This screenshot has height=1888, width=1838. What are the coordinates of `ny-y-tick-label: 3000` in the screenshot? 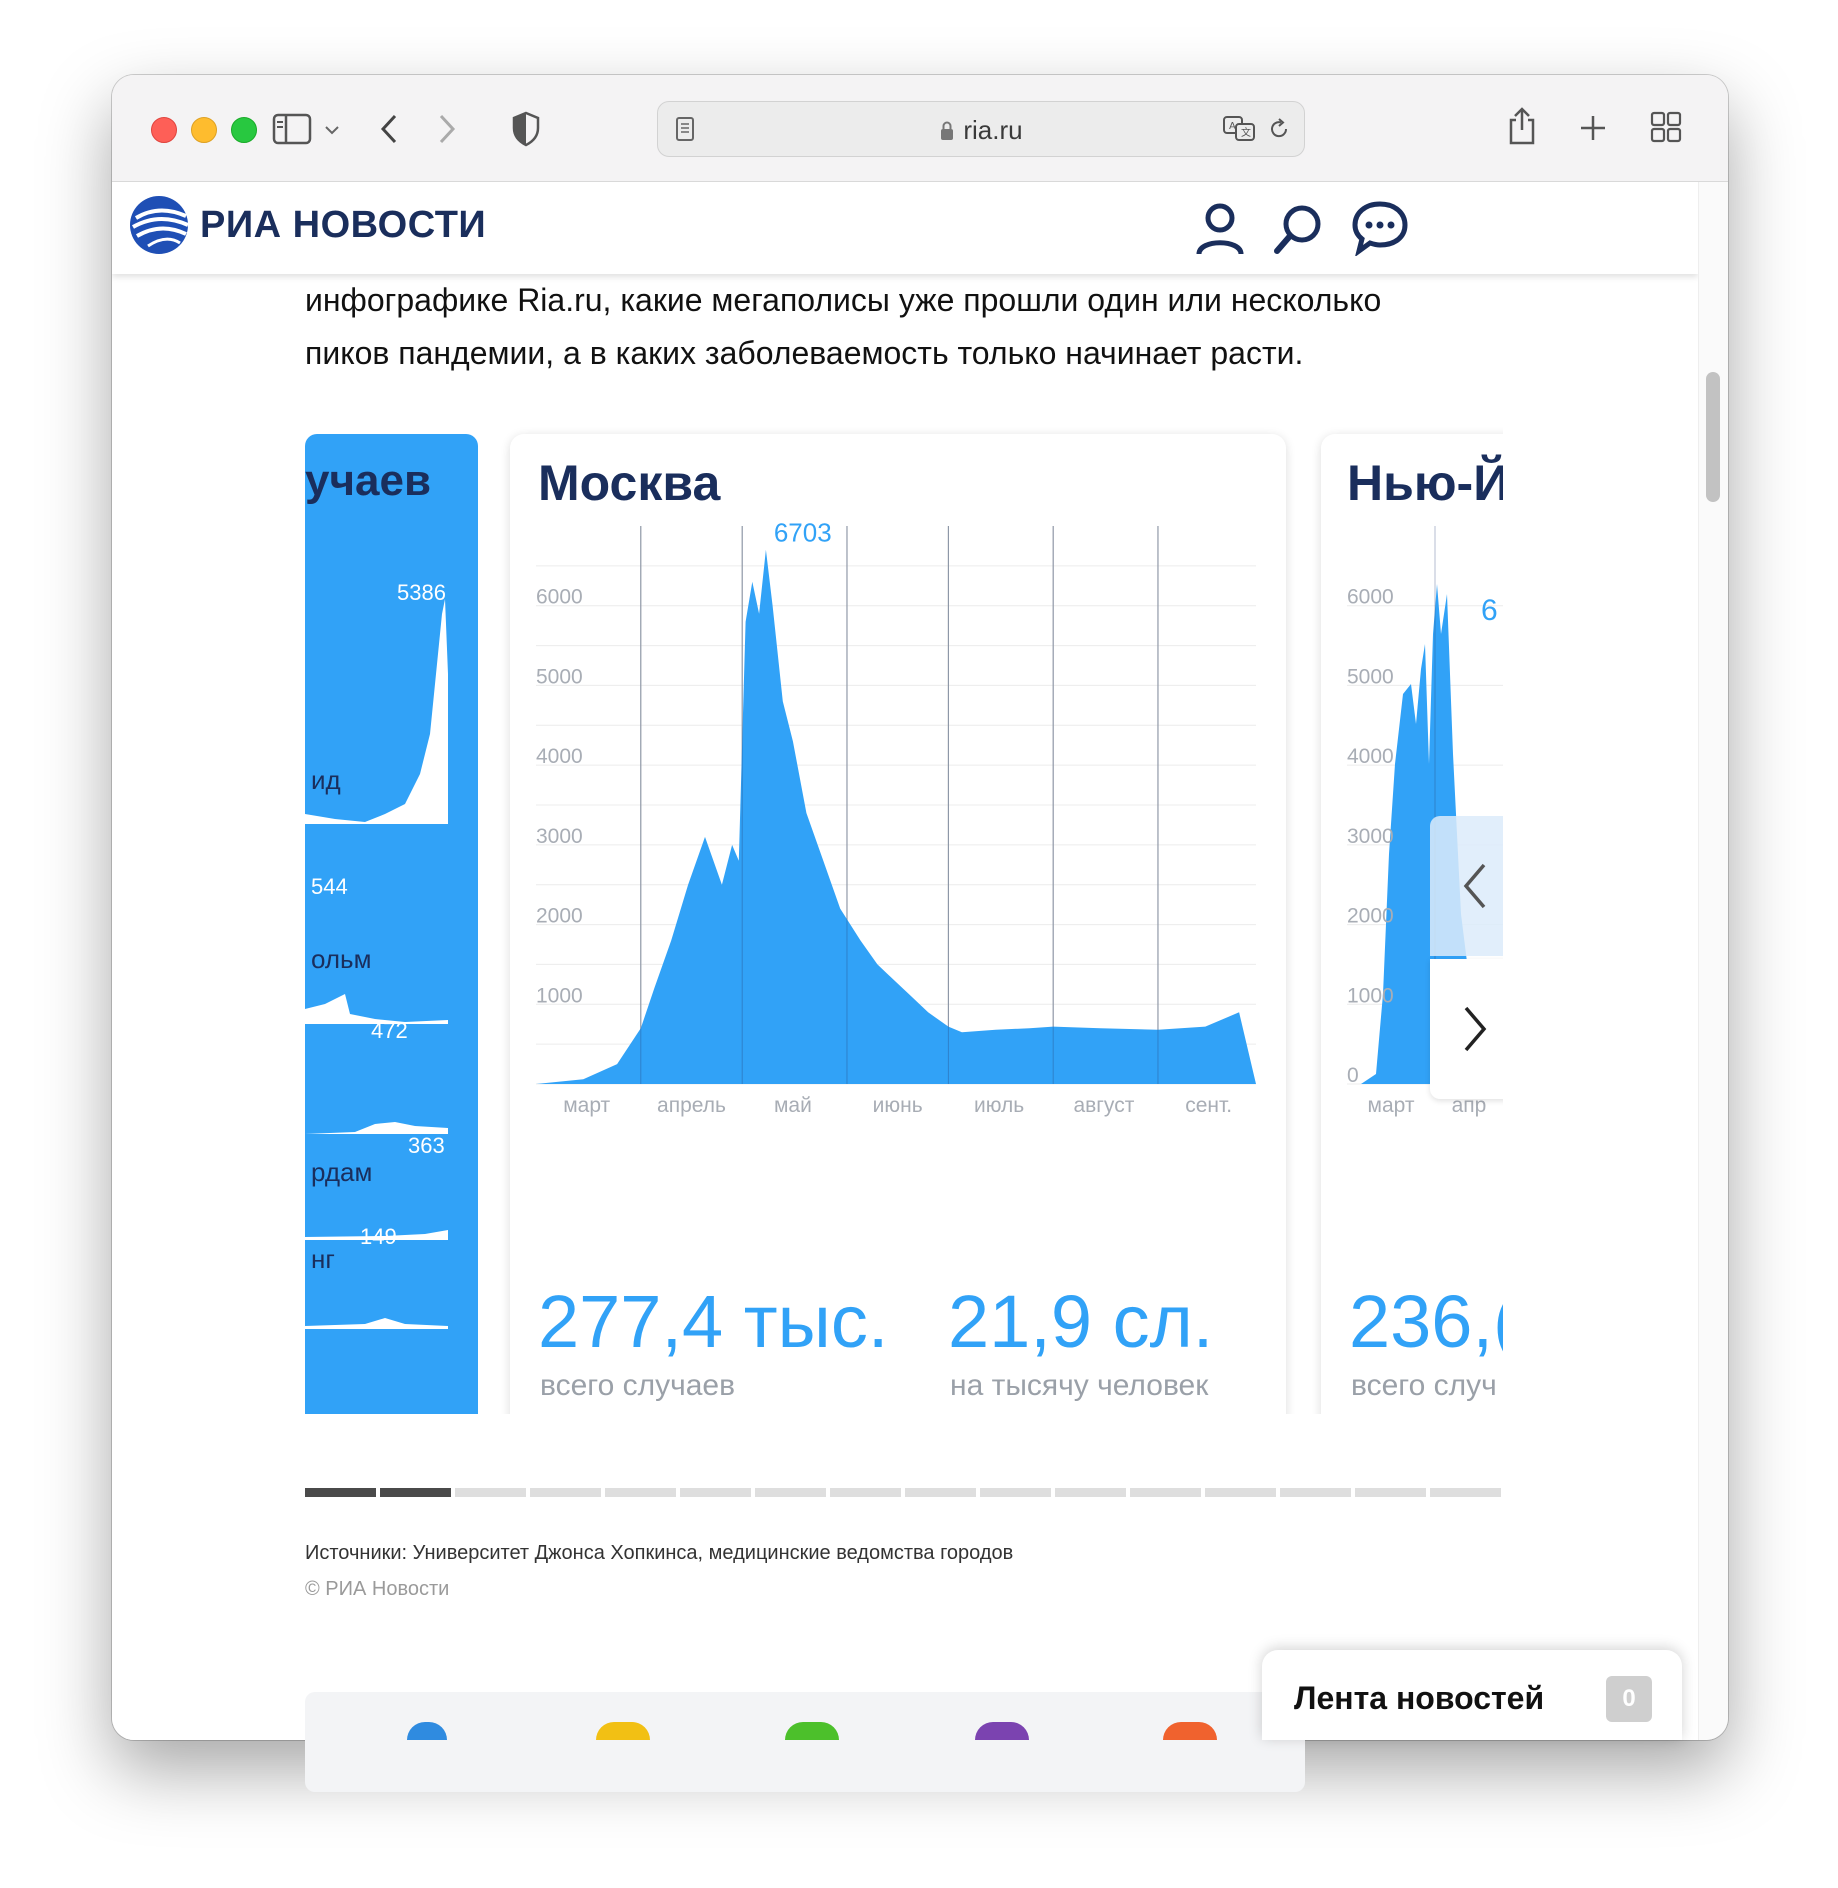 It's located at (1370, 836).